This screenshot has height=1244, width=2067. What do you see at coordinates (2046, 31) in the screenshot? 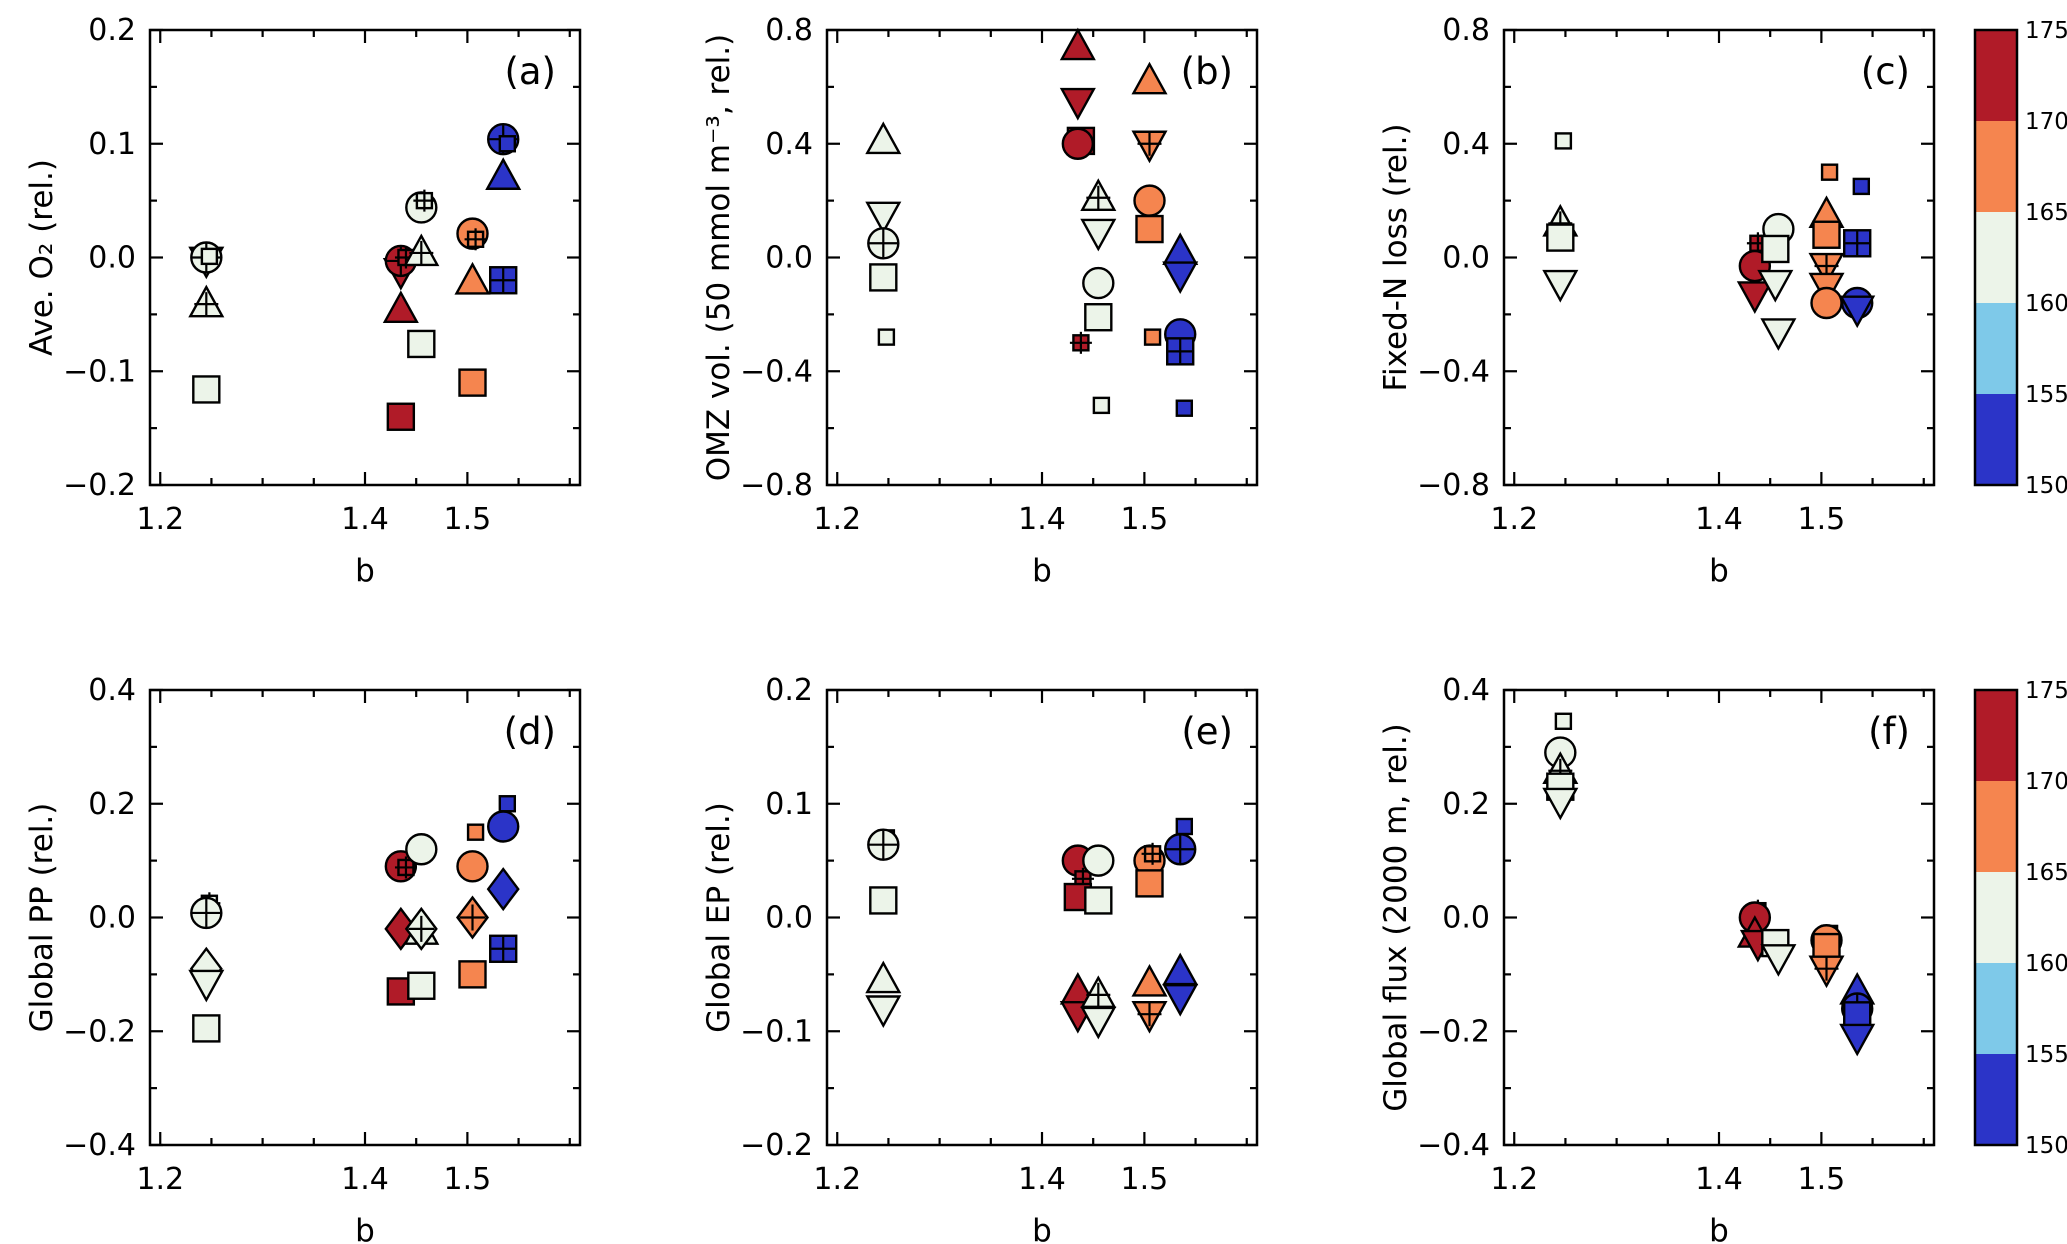
I see `colorbar-tick-label: 175` at bounding box center [2046, 31].